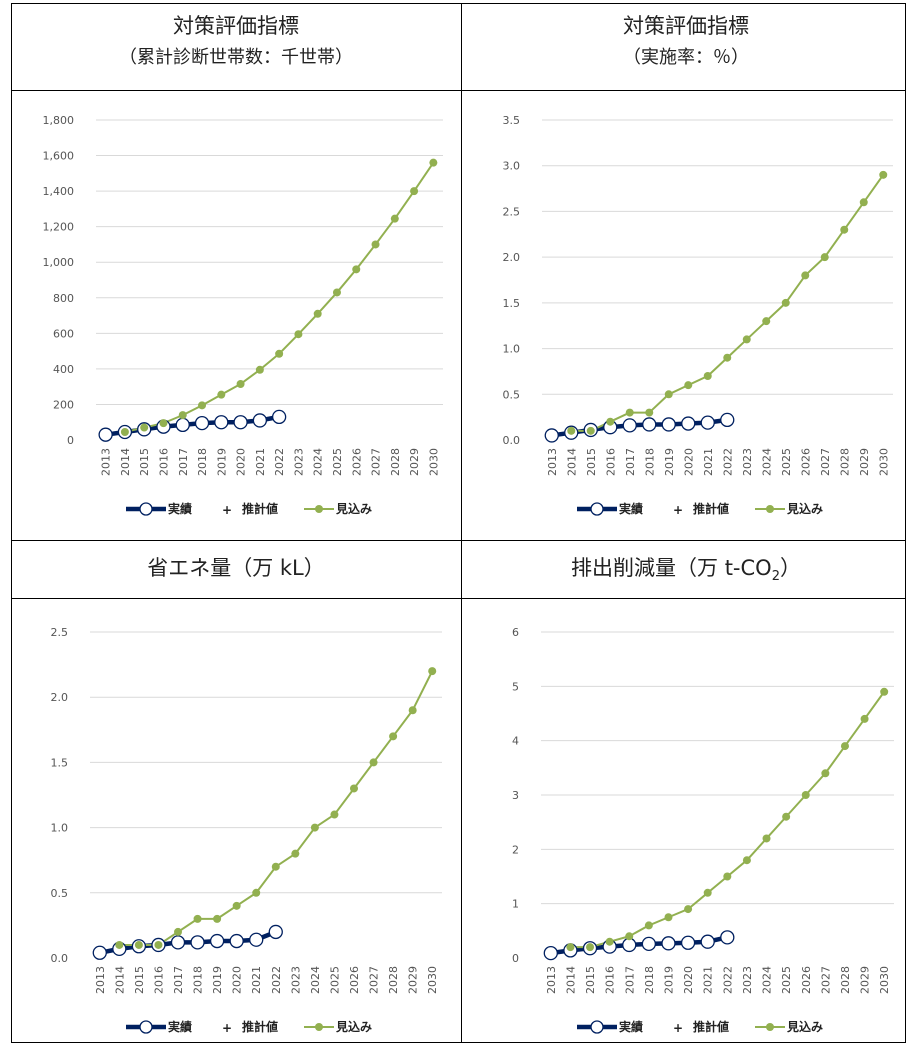 This screenshot has height=1046, width=907. What do you see at coordinates (512, 257) in the screenshot?
I see `y-tick-label: 2.0` at bounding box center [512, 257].